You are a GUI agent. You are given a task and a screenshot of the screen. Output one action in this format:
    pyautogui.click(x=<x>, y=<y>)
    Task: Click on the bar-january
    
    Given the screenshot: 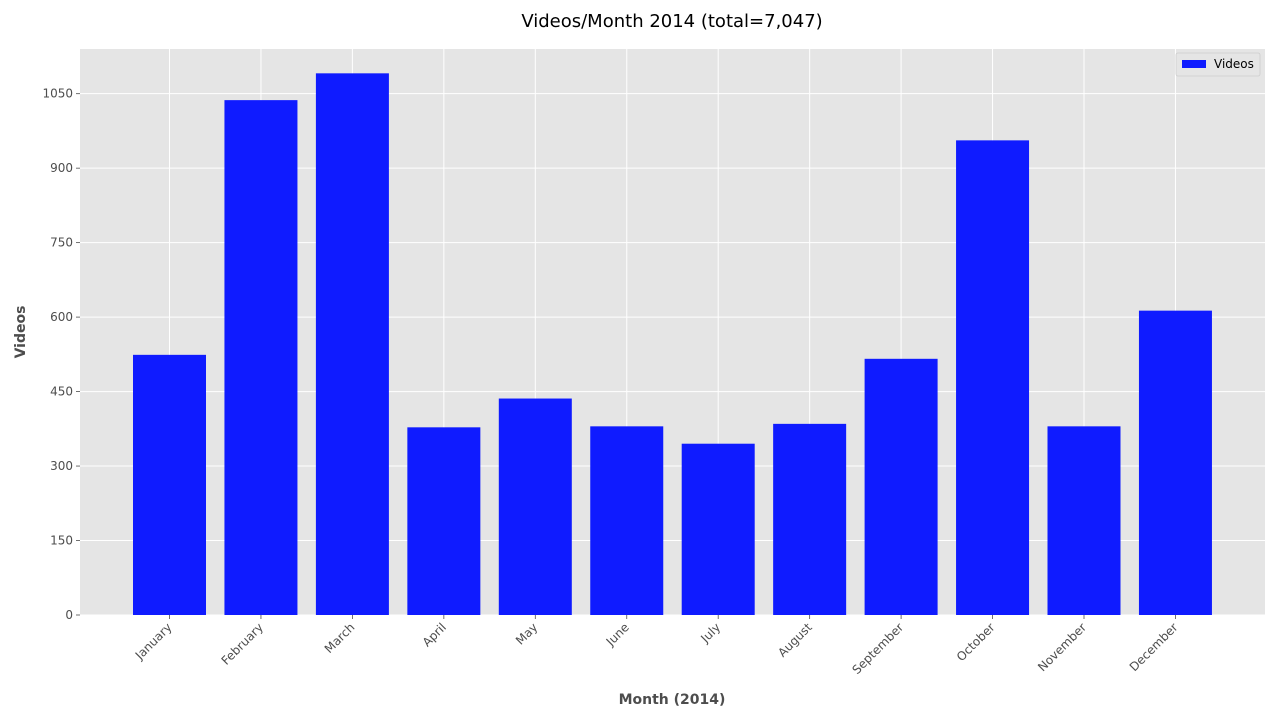 What is the action you would take?
    pyautogui.click(x=169, y=484)
    